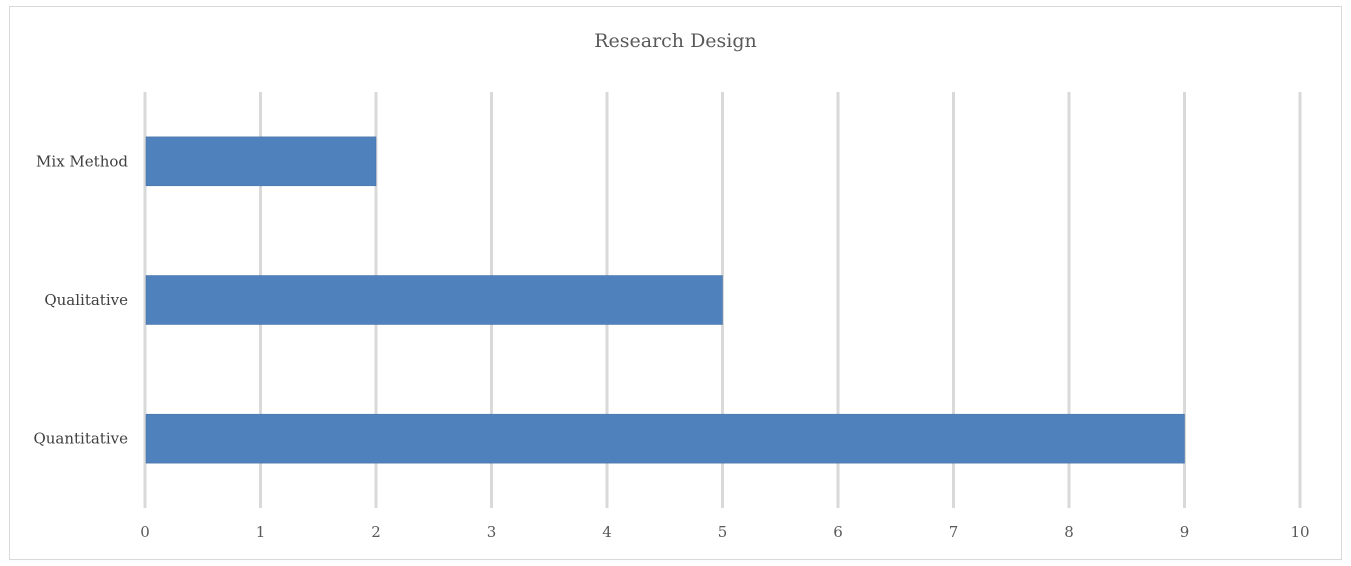  What do you see at coordinates (86, 300) in the screenshot?
I see `category-label: Qualitative` at bounding box center [86, 300].